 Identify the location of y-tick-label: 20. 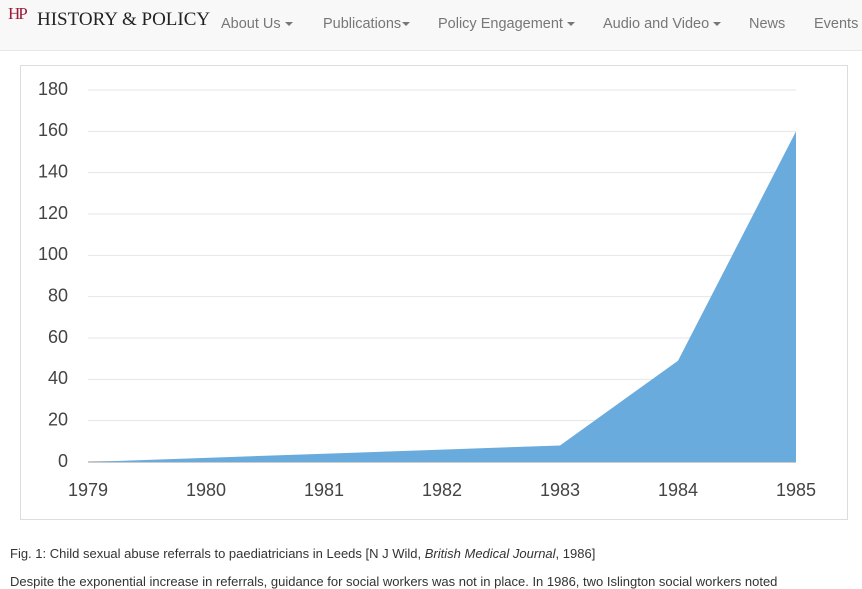
(58, 419).